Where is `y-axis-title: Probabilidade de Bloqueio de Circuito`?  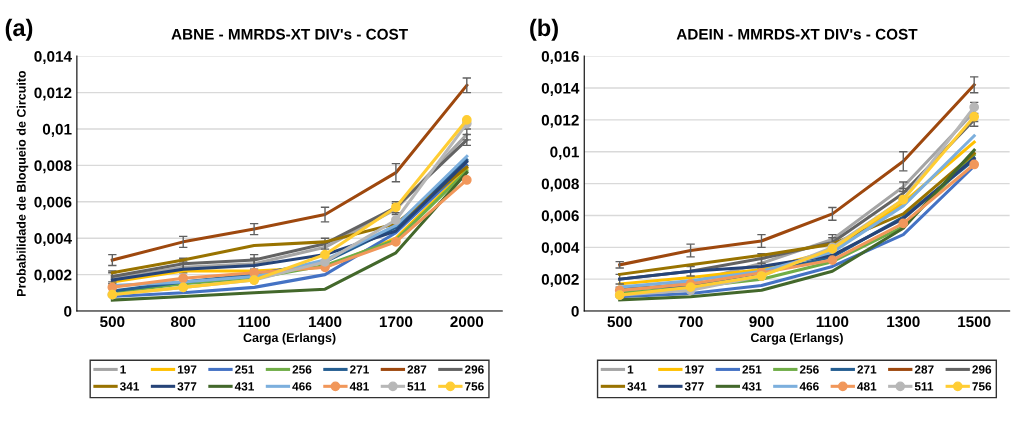
y-axis-title: Probabilidade de Bloqueio de Circuito is located at coordinates (22, 183).